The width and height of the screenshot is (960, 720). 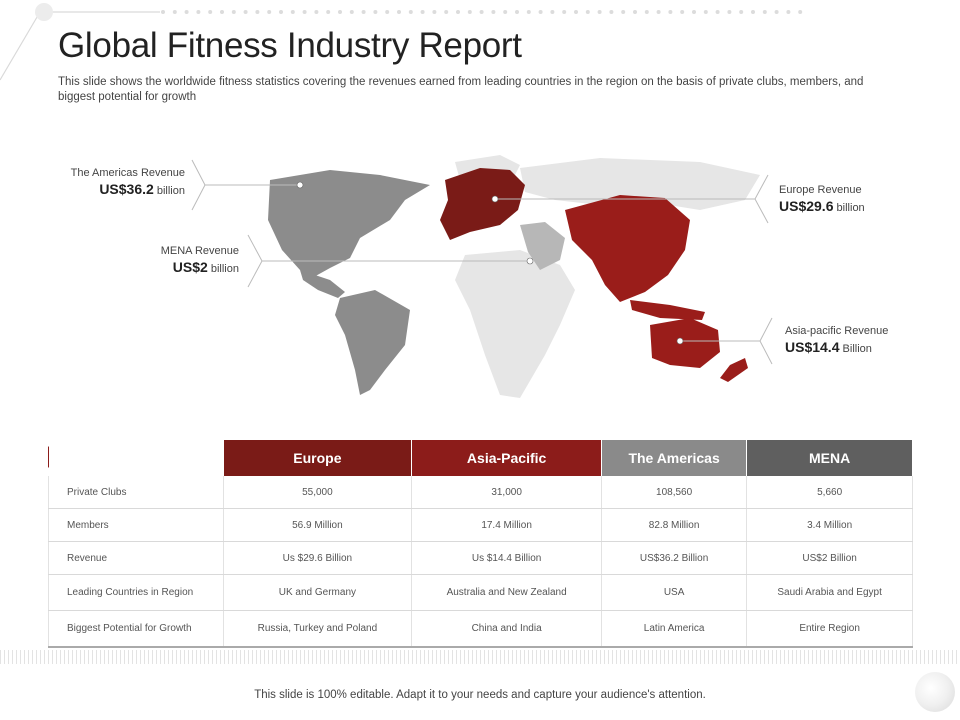 What do you see at coordinates (318, 592) in the screenshot?
I see `table-cell: UK and Germany` at bounding box center [318, 592].